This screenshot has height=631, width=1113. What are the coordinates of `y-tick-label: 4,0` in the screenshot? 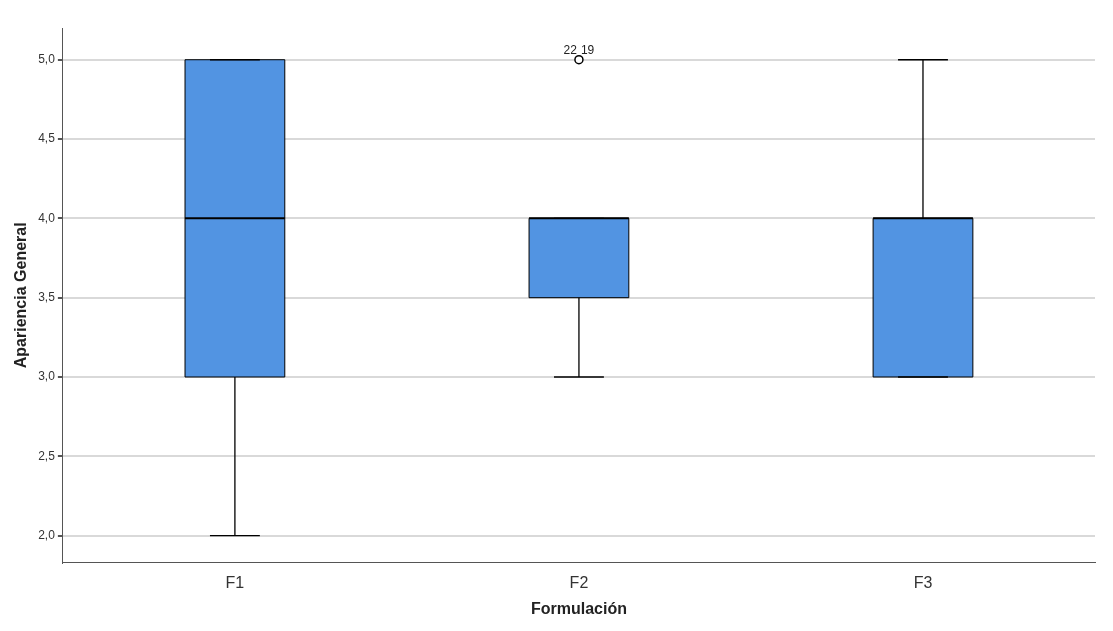 It's located at (47, 217).